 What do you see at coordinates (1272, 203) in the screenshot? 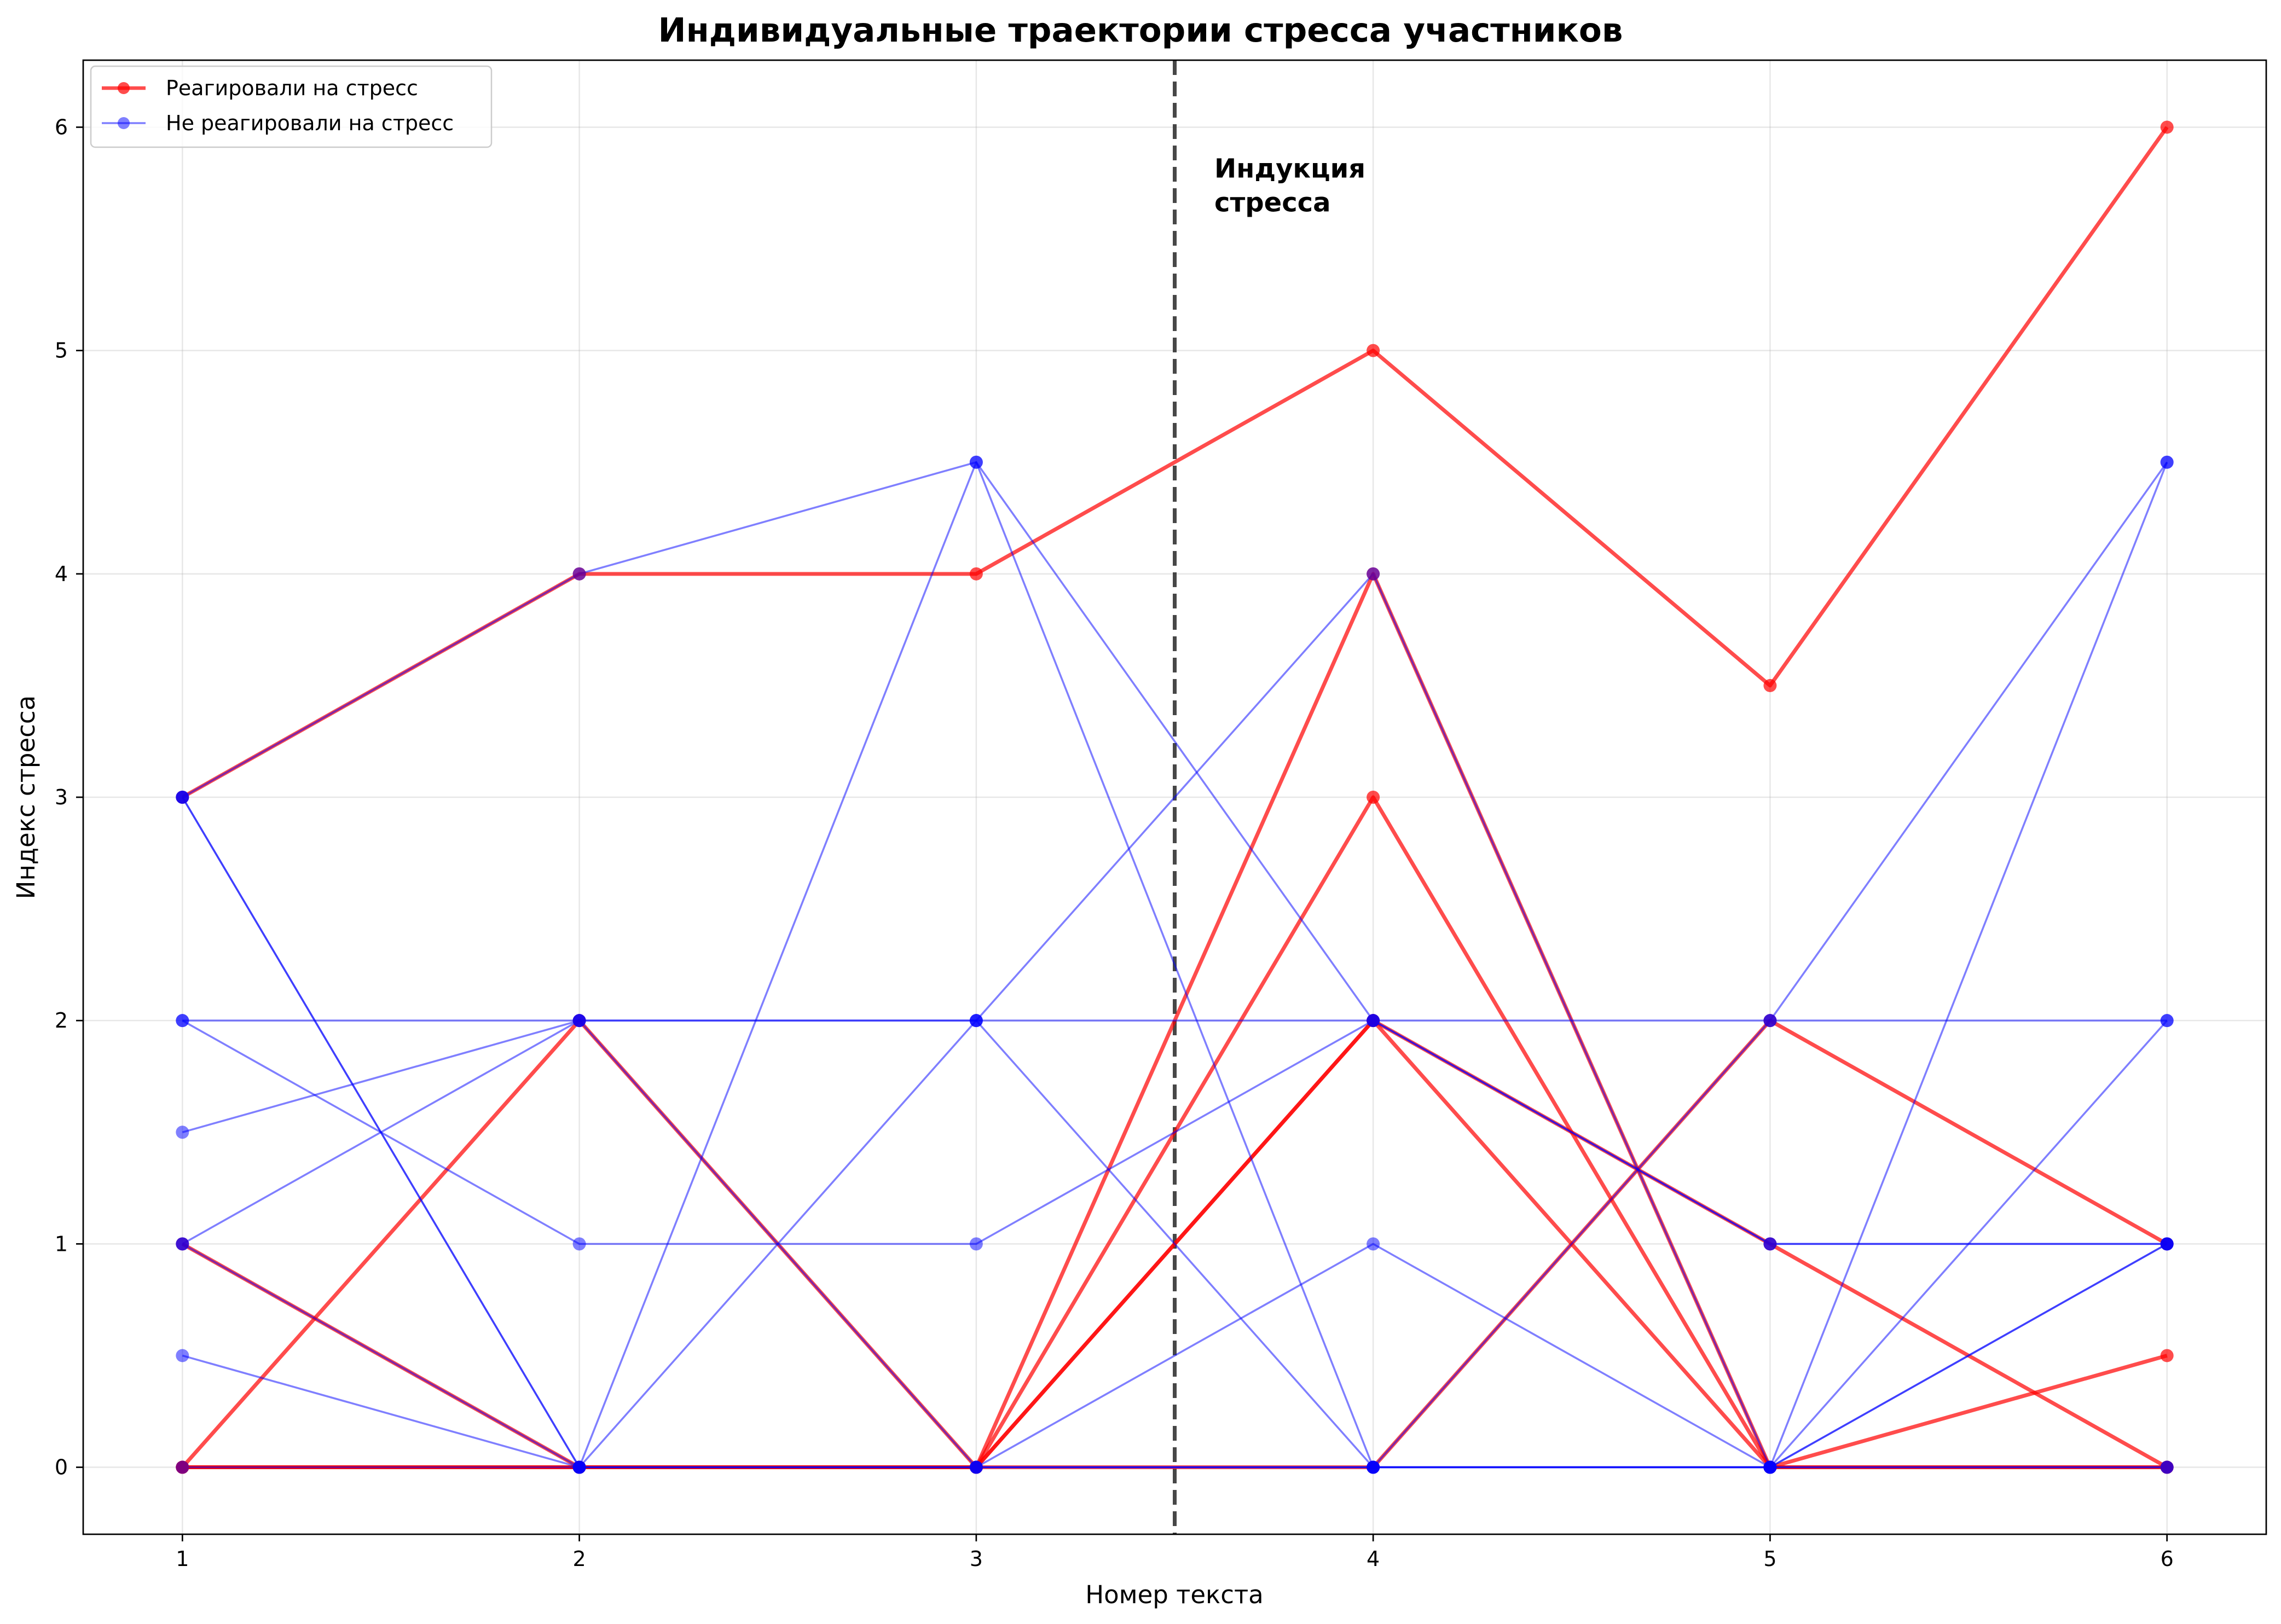
I see `annotation-line-2: стресса` at bounding box center [1272, 203].